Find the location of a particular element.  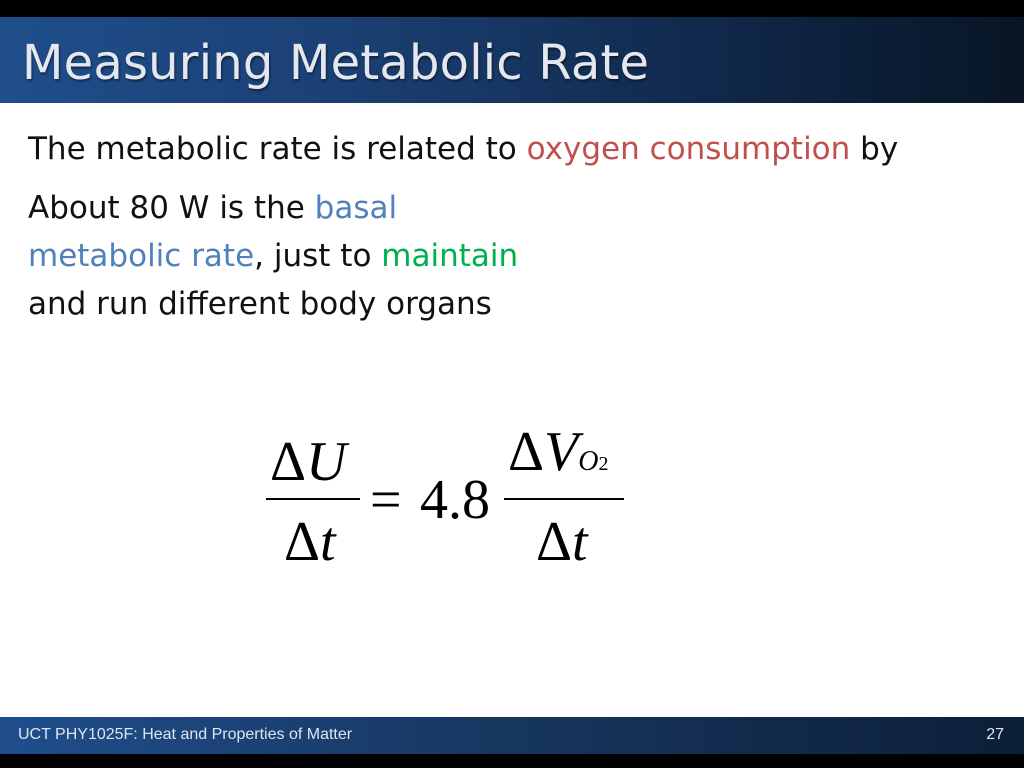

line1-text: The metabolic rate is related to is located at coordinates (277, 149).